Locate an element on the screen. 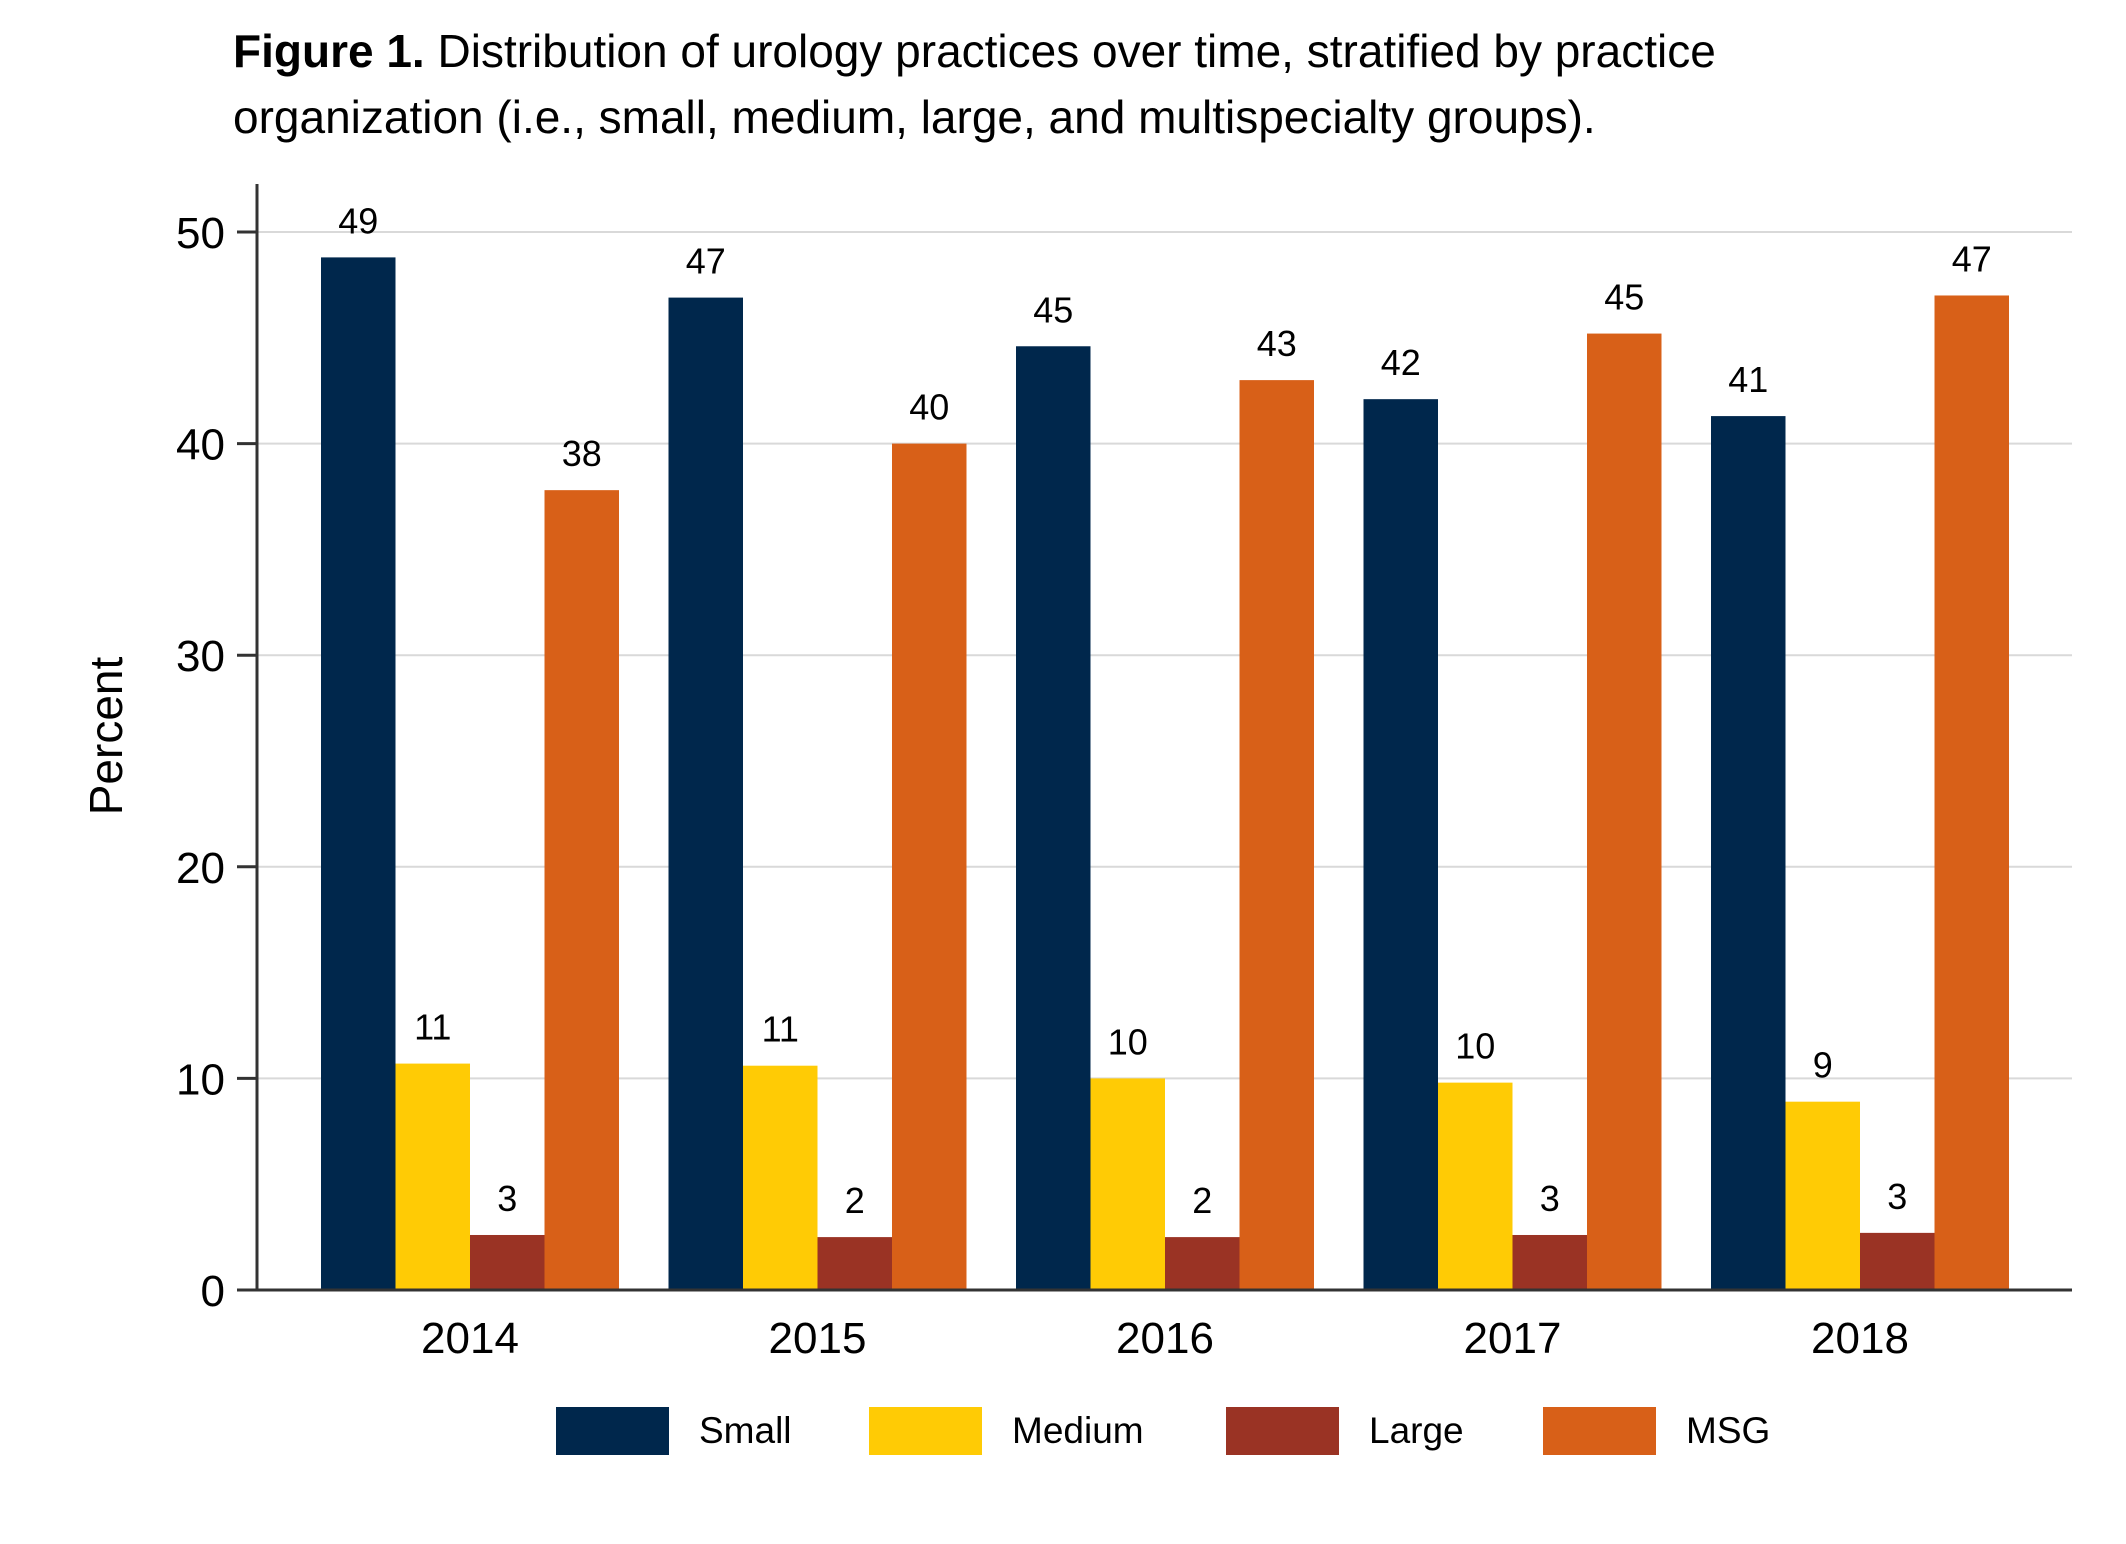 The image size is (2126, 1544). bar-large-2018 is located at coordinates (1897, 1261).